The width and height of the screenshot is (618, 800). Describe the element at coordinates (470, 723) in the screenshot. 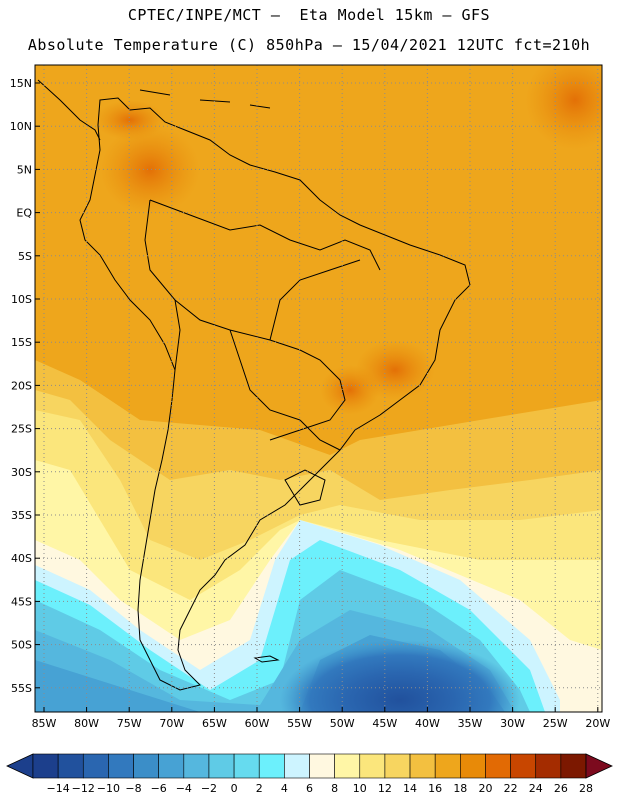

I see `lon-label: 35W` at that location.